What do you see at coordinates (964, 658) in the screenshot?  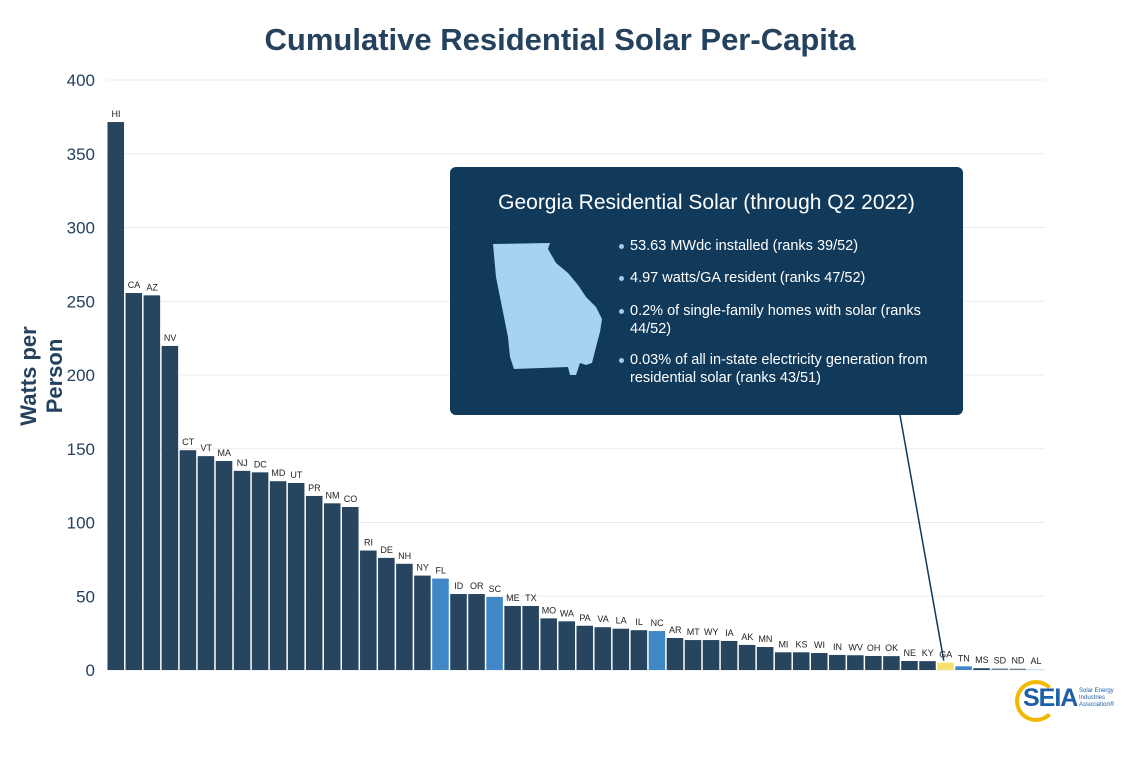 I see `bar-label: TN` at bounding box center [964, 658].